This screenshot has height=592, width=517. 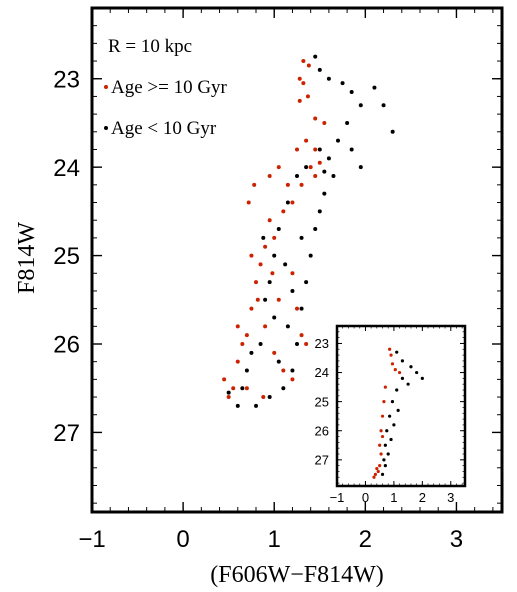 I want to click on x-tick-label: 2, so click(x=422, y=497).